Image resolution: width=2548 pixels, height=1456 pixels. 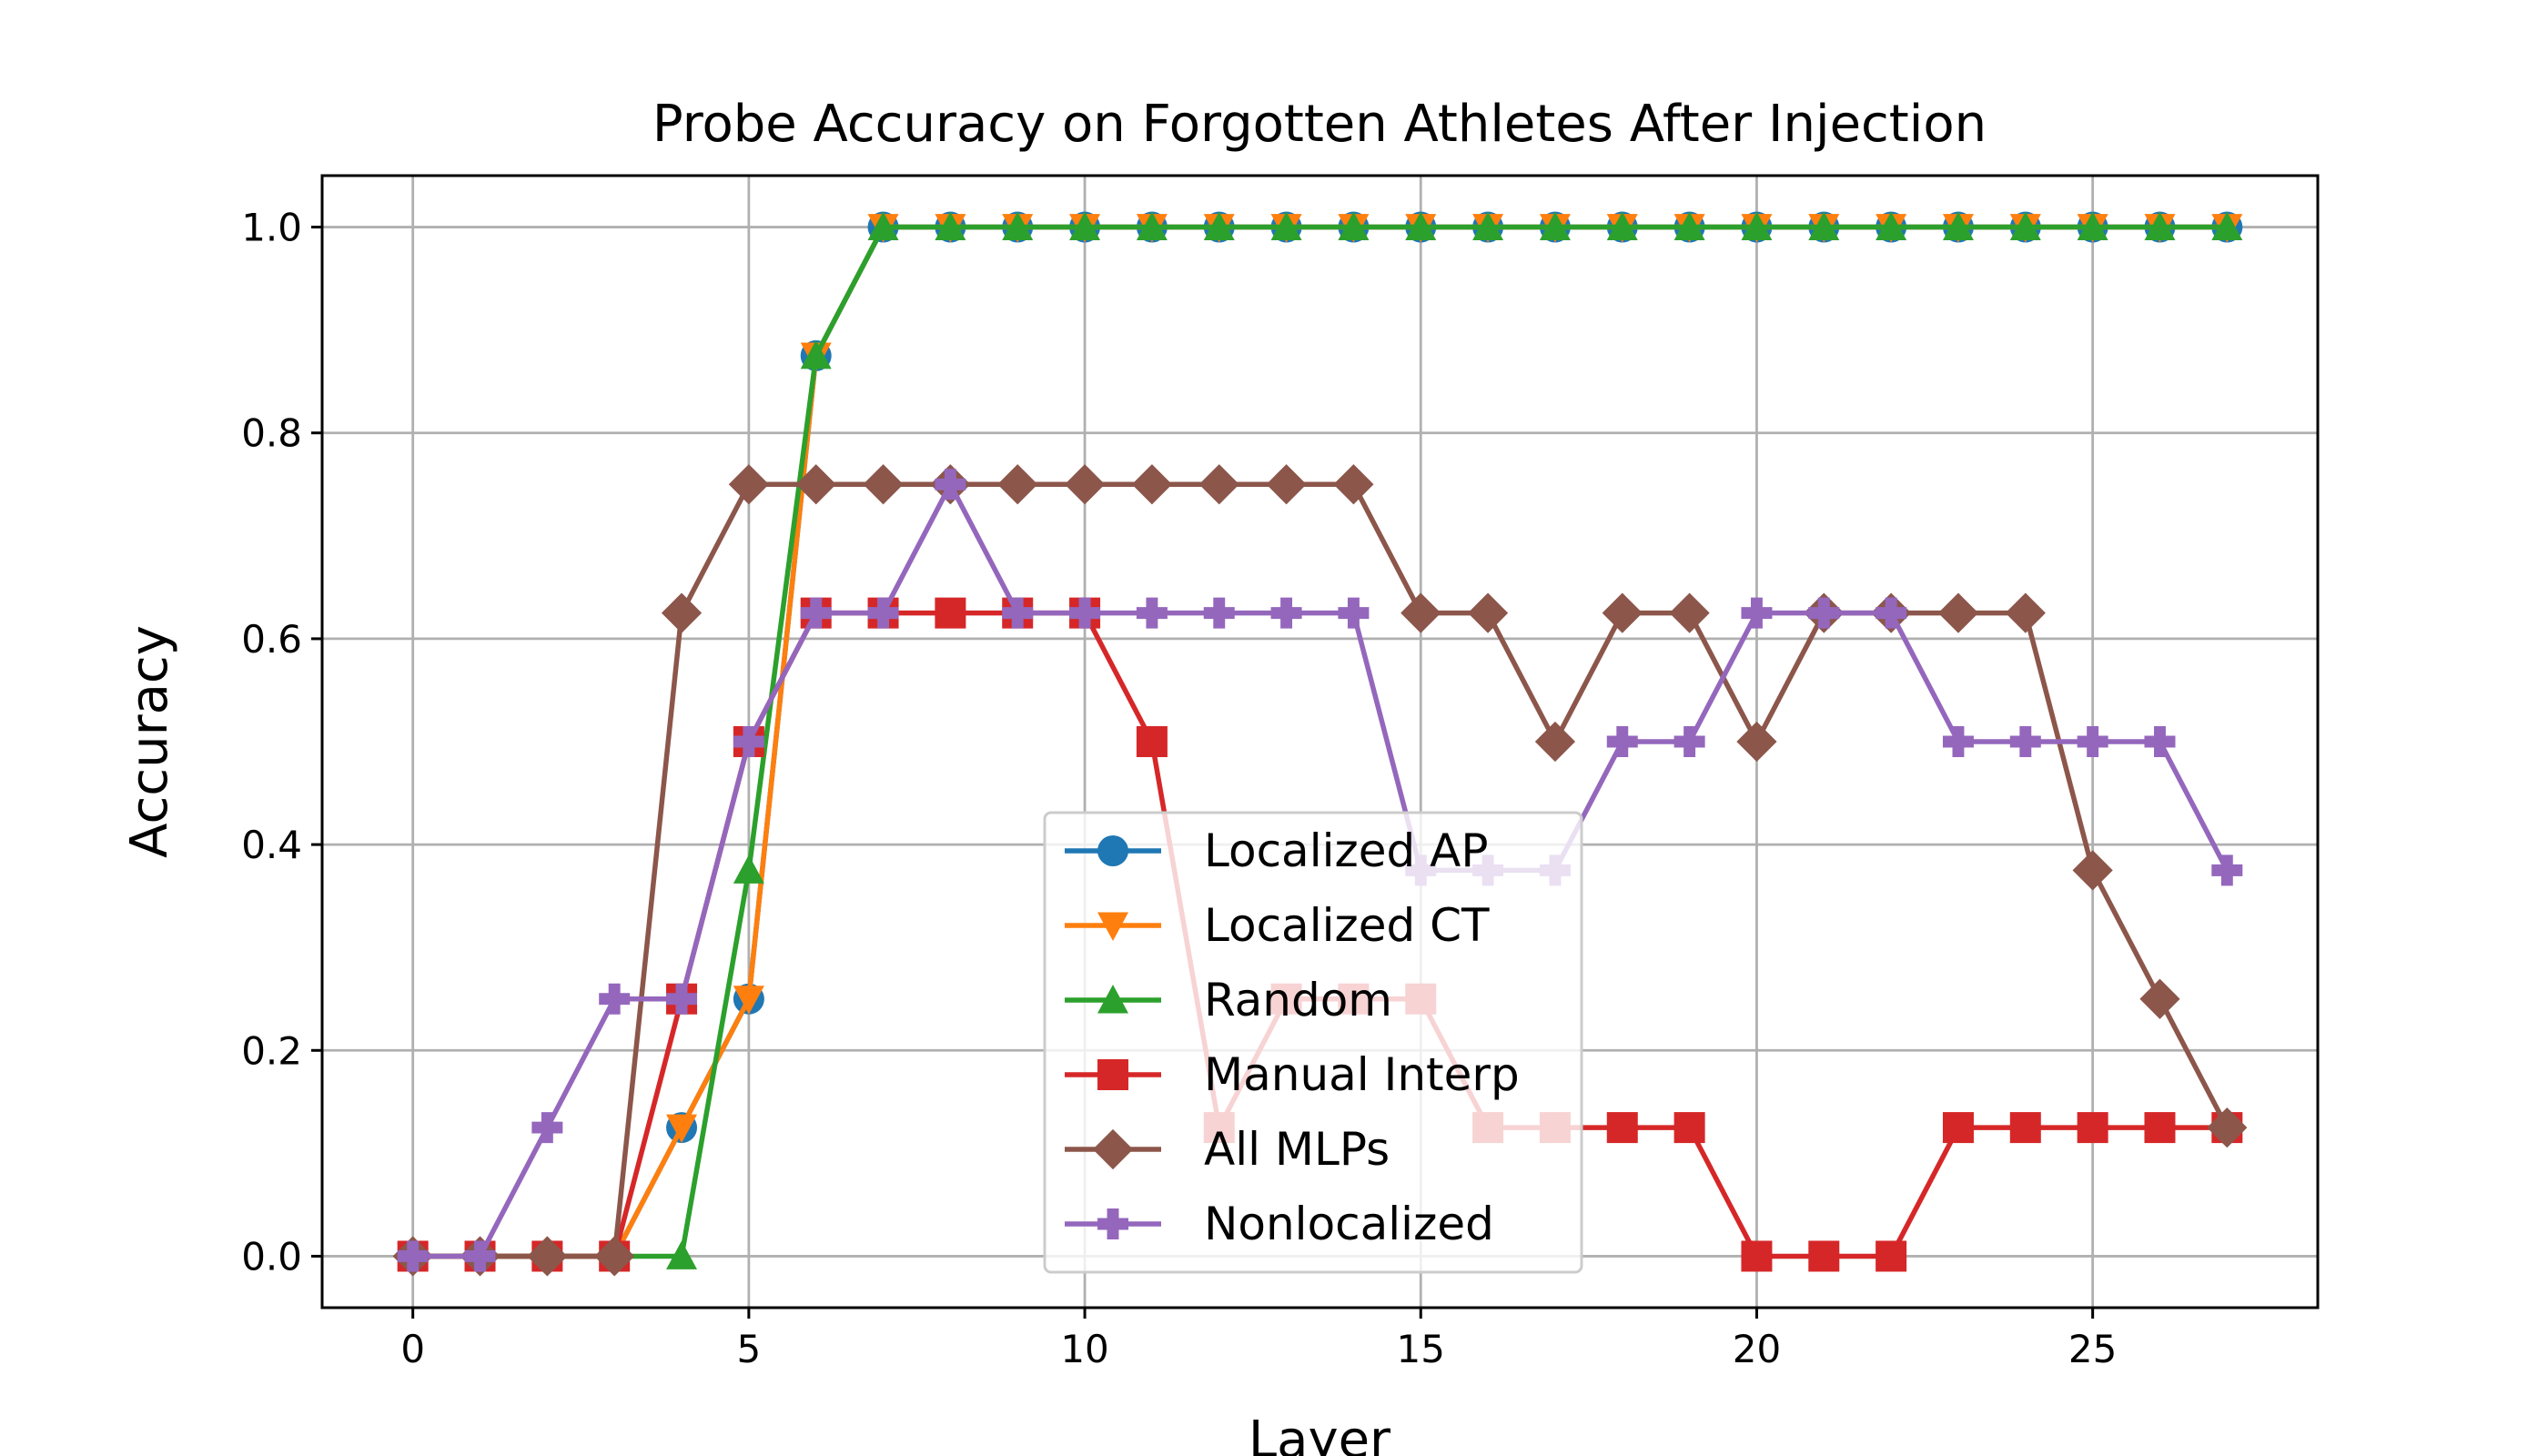 What do you see at coordinates (1084, 1349) in the screenshot?
I see `x-tick-label: 10` at bounding box center [1084, 1349].